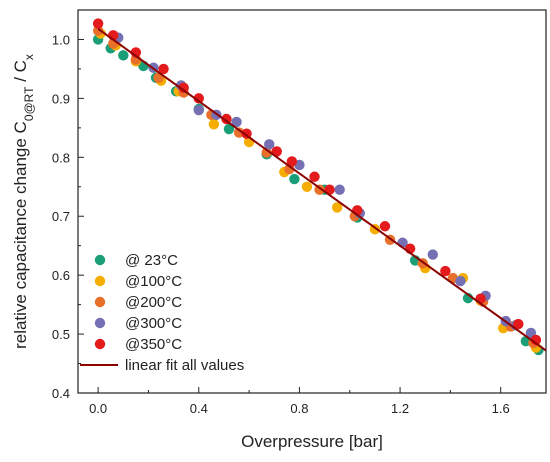  I want to click on legend-label: @100°C, so click(153, 281).